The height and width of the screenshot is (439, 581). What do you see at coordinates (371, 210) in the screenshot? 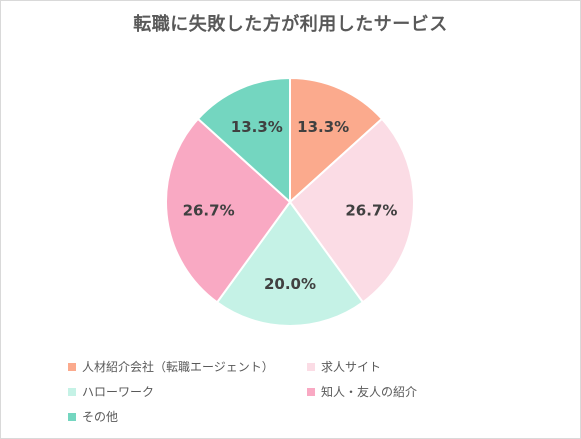
I see `slice-label-2: 26.7%` at bounding box center [371, 210].